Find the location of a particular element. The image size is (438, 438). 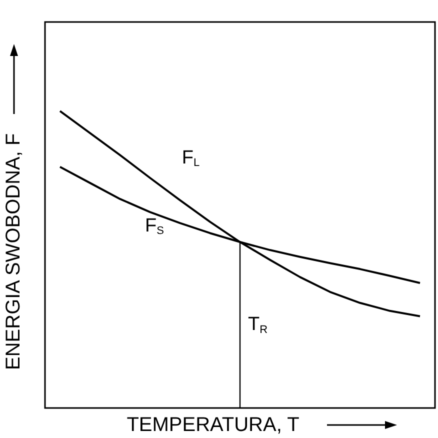

x-axis-title: TEMPERATURA, T is located at coordinates (213, 425).